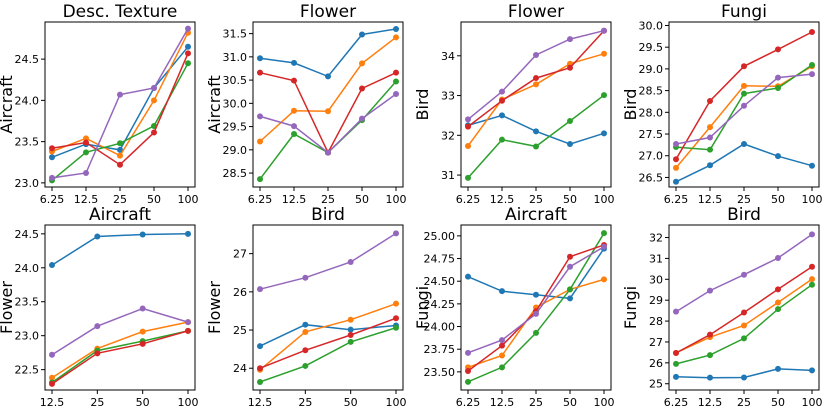 The image size is (831, 414). I want to click on y-tick-label: 31, so click(448, 175).